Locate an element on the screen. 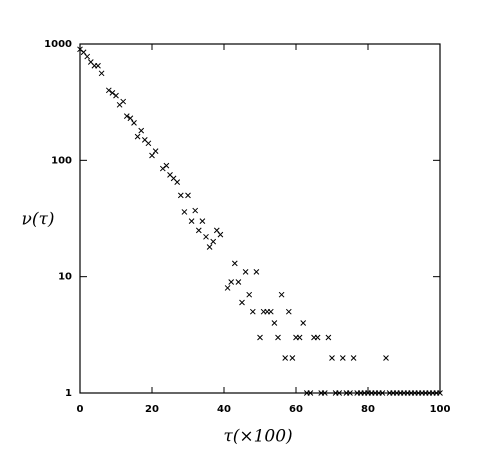 Image resolution: width=491 pixels, height=458 pixels. y-tick-label: 1 is located at coordinates (68, 393).